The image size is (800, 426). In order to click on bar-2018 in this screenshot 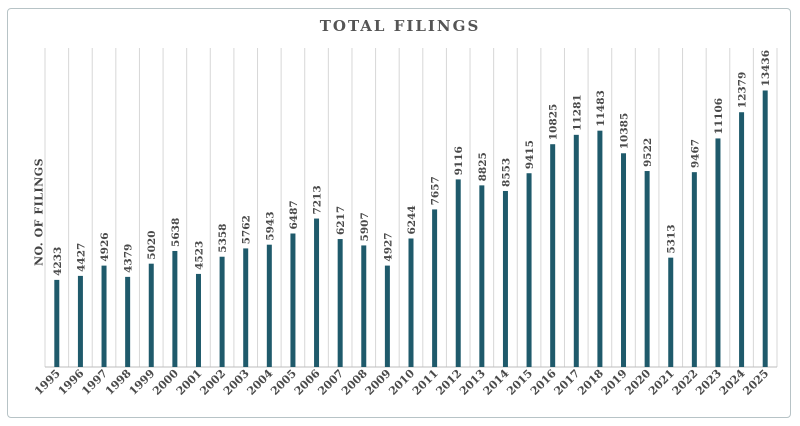, I will do `click(600, 248)`.